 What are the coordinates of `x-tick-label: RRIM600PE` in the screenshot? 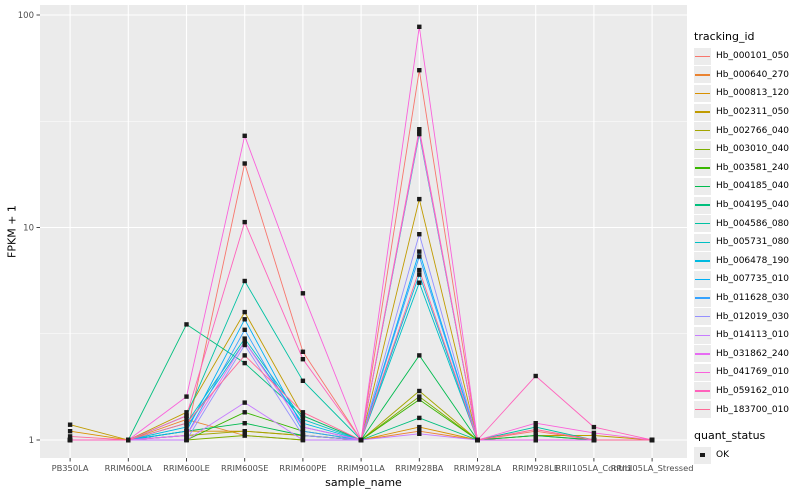 It's located at (302, 468).